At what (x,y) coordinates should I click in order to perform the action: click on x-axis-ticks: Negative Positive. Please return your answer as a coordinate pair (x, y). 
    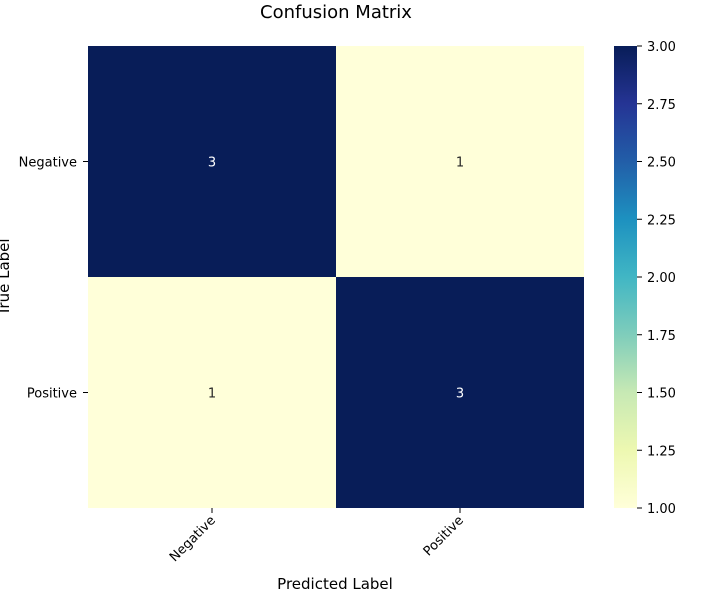
    Looking at the image, I should click on (317, 536).